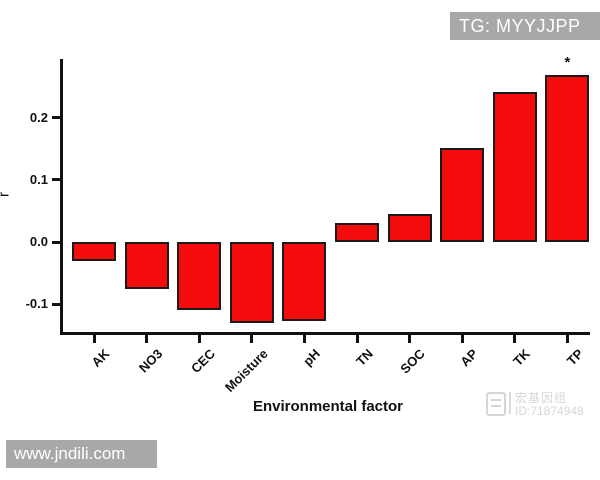 This screenshot has width=600, height=480. Describe the element at coordinates (522, 357) in the screenshot. I see `x-tick-label: TK` at that location.